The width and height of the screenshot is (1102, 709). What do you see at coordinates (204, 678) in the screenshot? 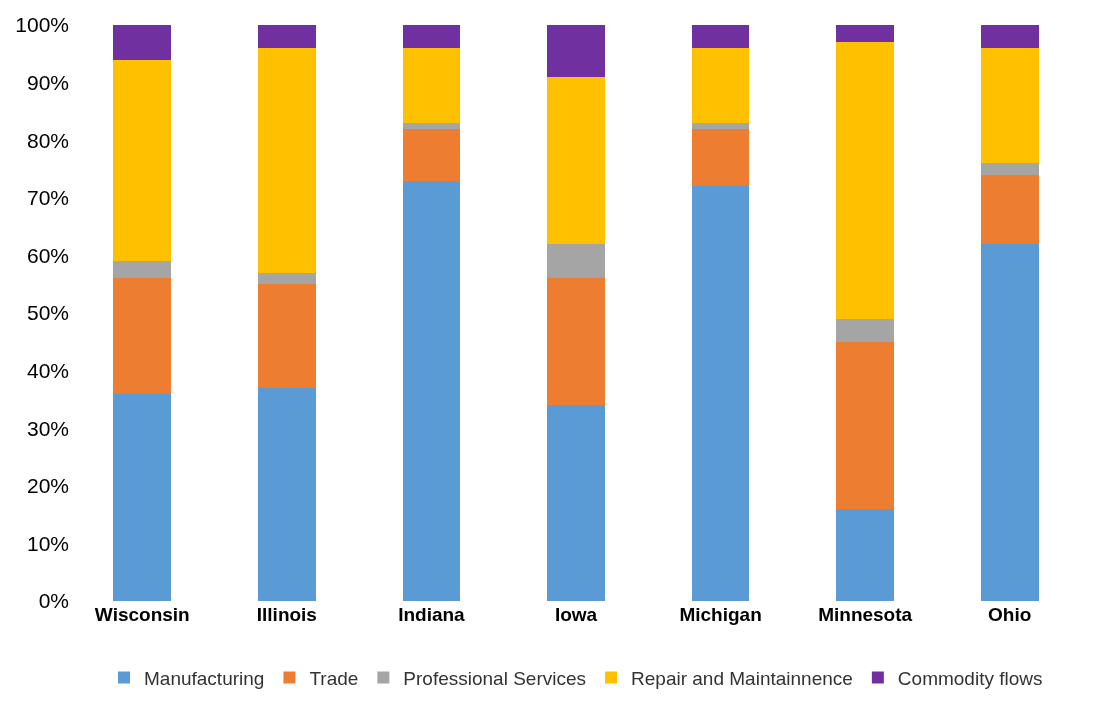
I see `legend-label: Manufacturing` at bounding box center [204, 678].